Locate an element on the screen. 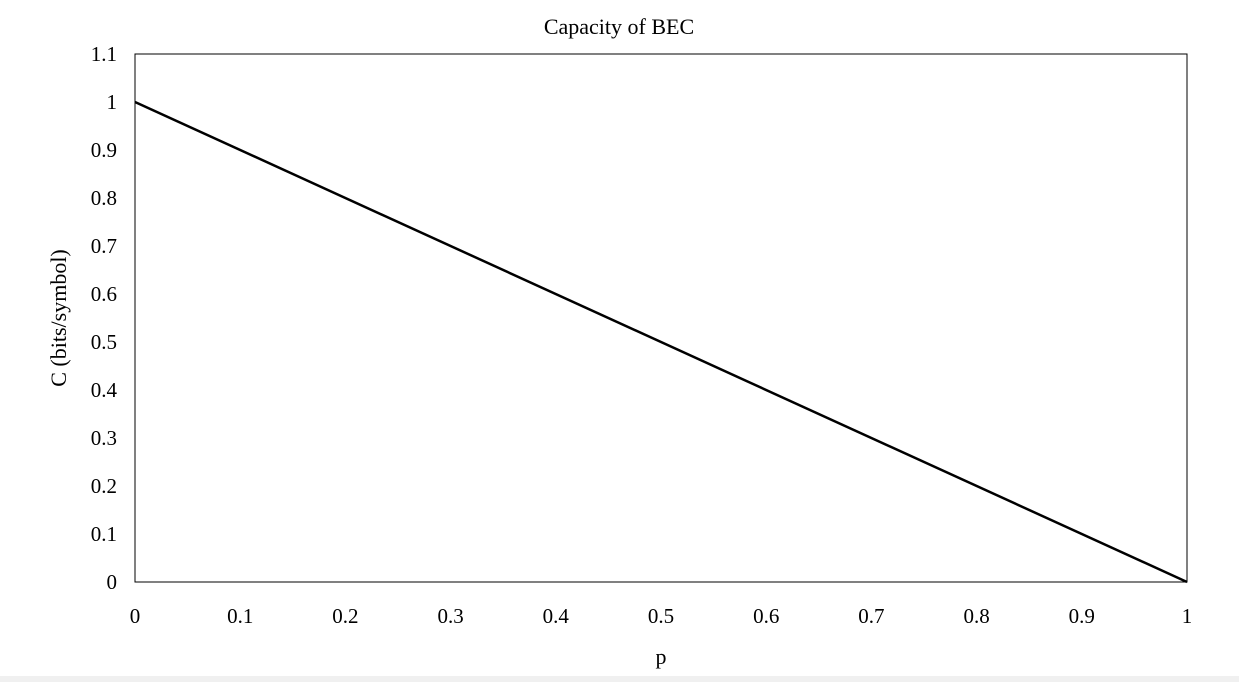  x-tick-label: 0.3 is located at coordinates (450, 616).